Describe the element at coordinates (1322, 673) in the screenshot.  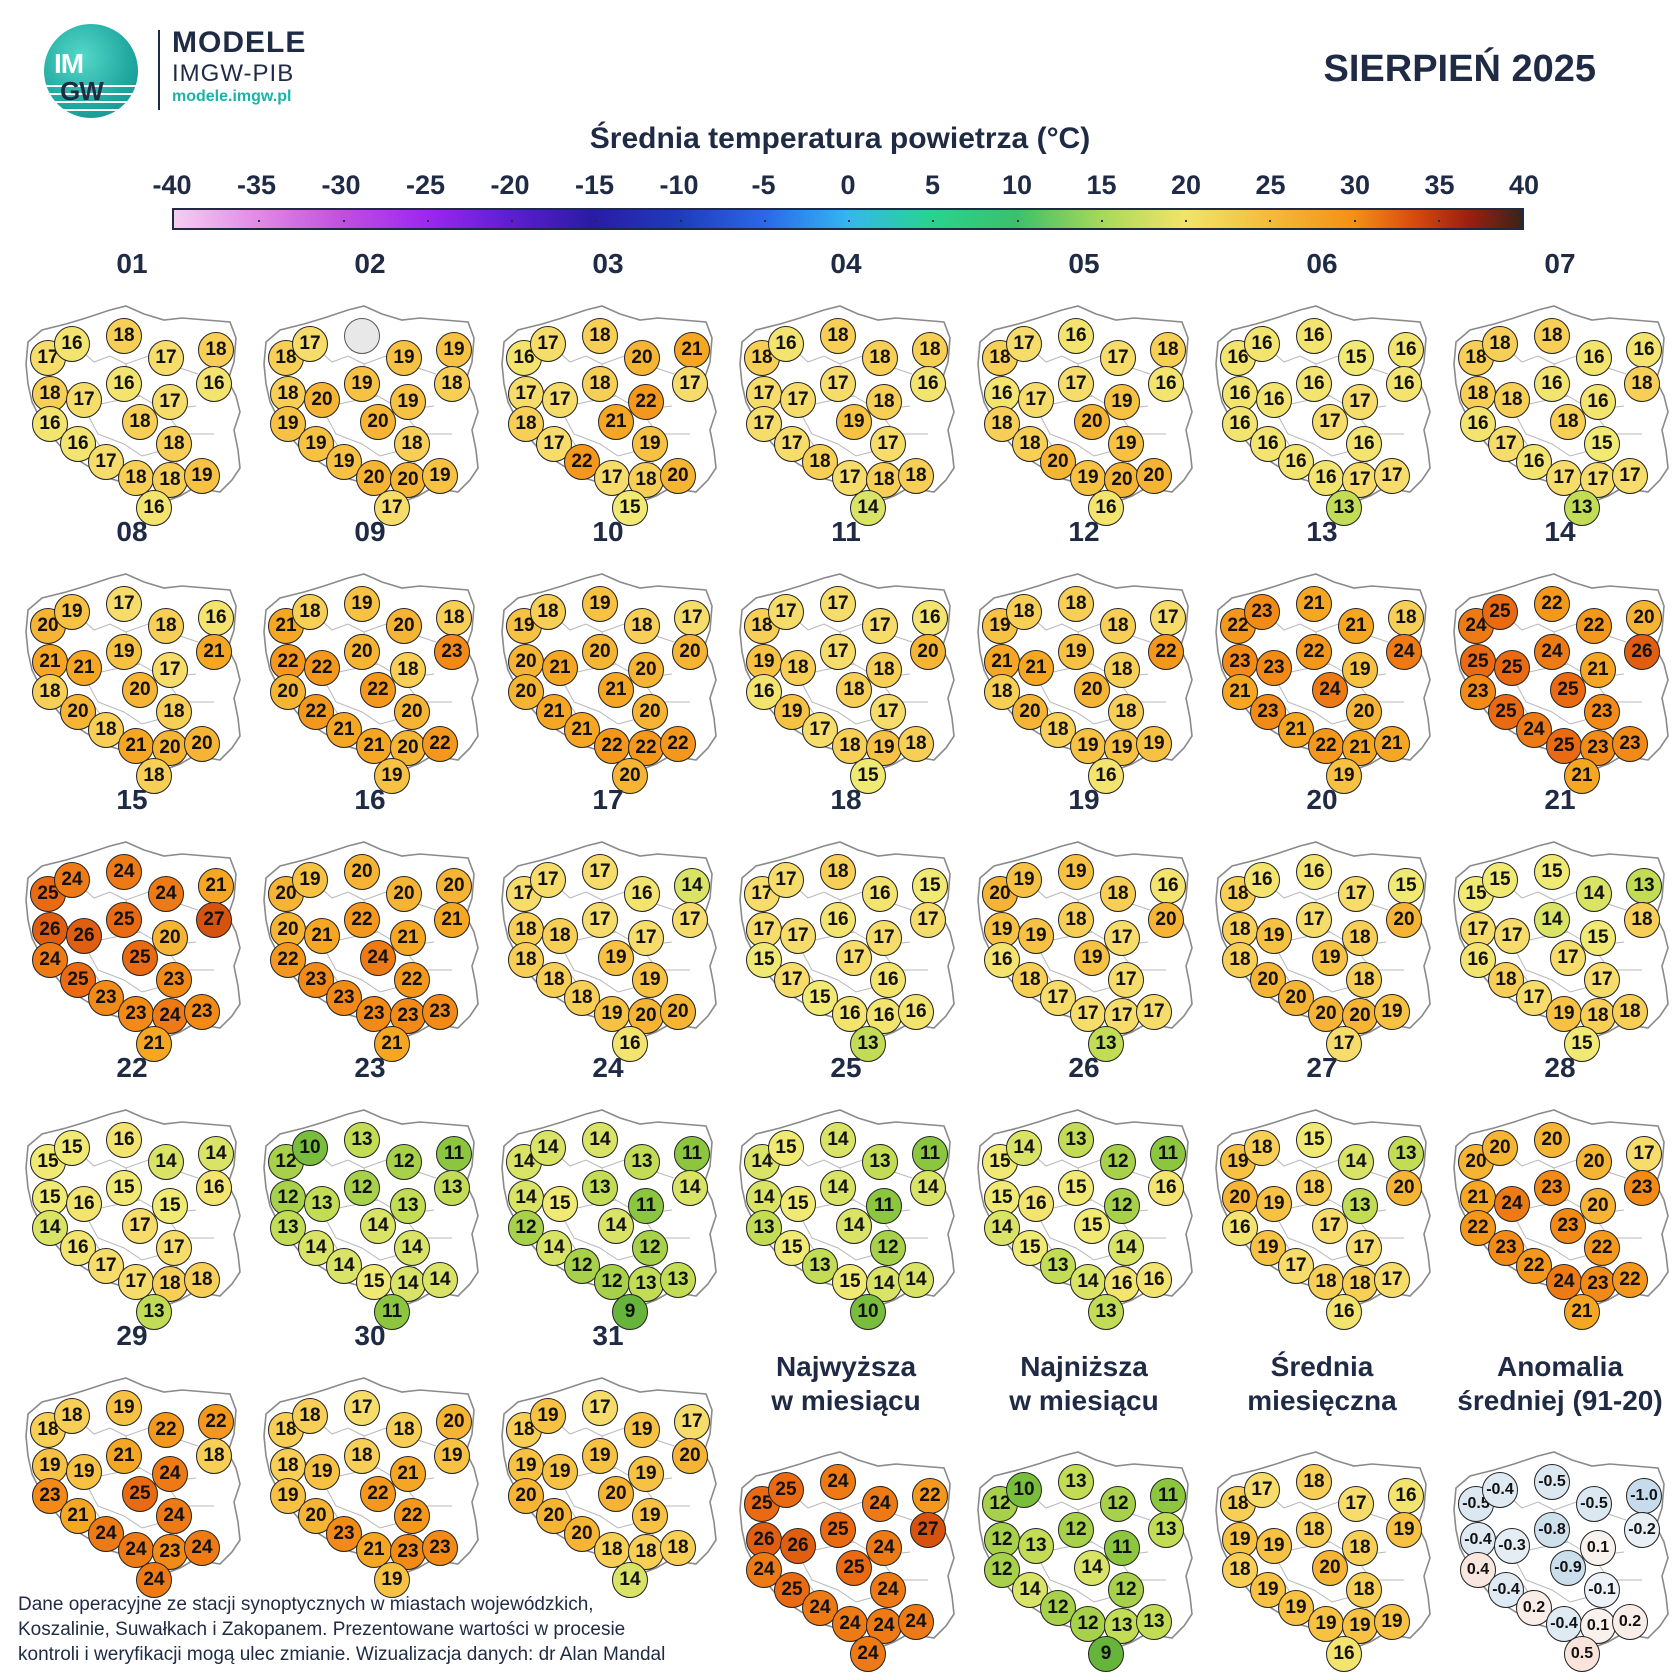
I see `station-map: 22 23 21 21 18 23 23 22 19 24 21 24 23 20 21 22 21 21 19` at that location.